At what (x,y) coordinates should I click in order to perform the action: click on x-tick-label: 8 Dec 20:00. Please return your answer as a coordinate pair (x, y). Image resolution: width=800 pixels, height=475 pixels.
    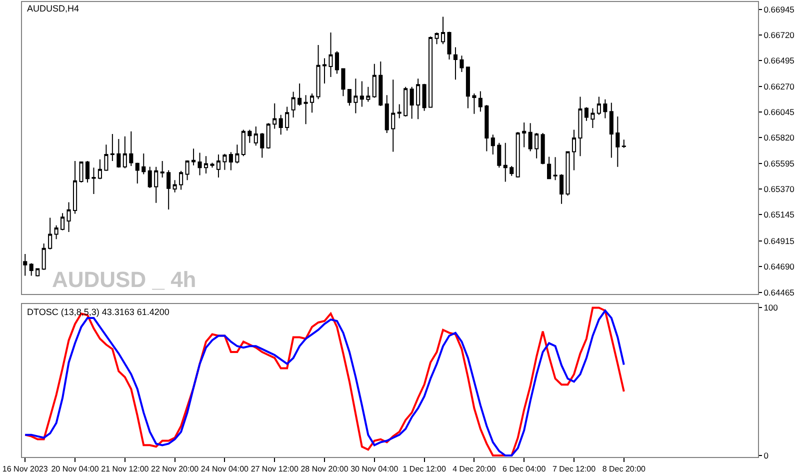
    Looking at the image, I should click on (624, 469).